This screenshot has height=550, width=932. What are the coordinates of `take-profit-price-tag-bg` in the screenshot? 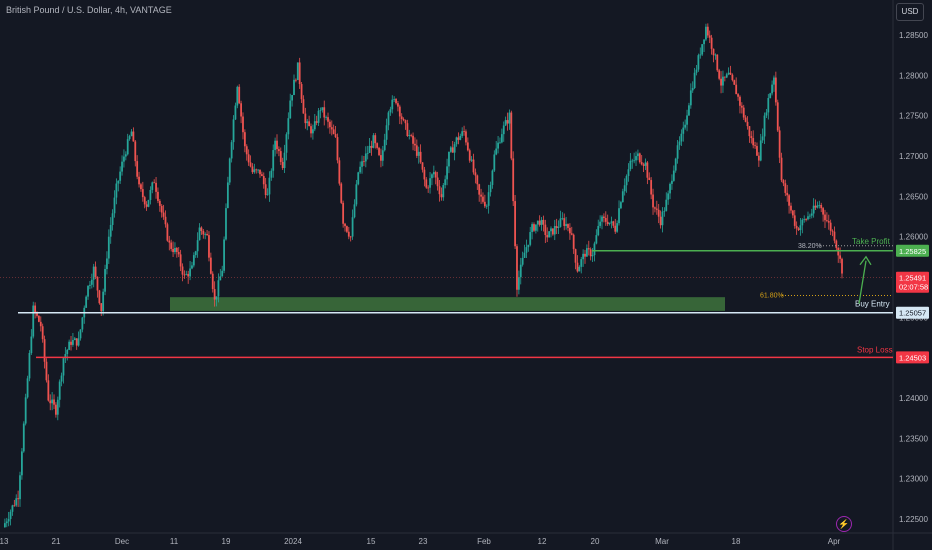 It's located at (912, 250).